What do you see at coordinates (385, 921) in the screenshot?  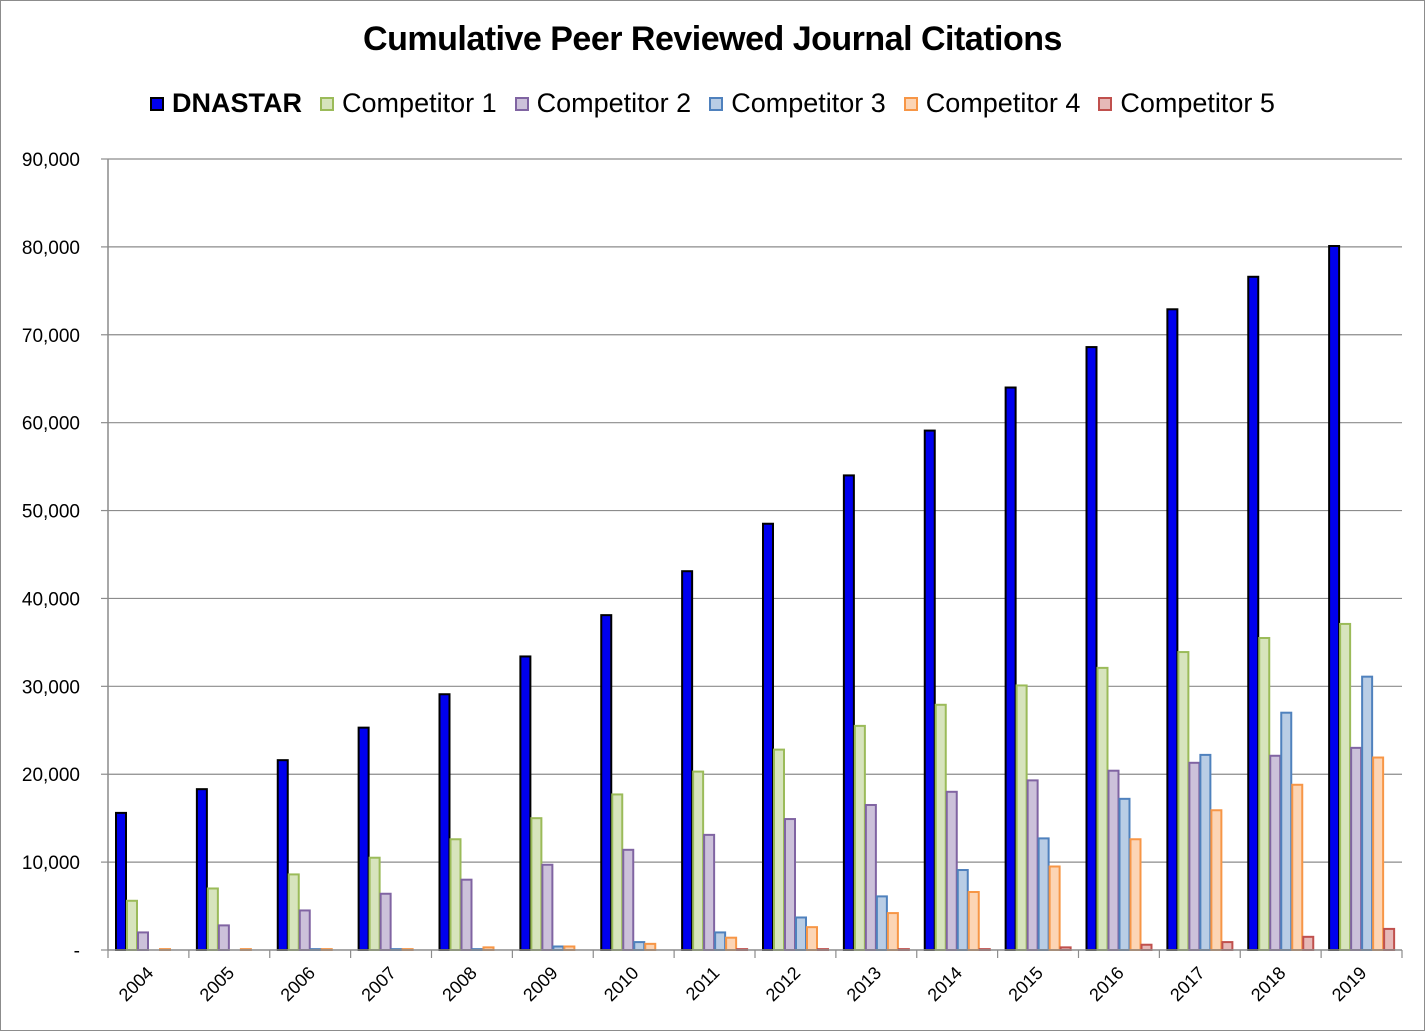 I see `bar-competitor-2-2007` at bounding box center [385, 921].